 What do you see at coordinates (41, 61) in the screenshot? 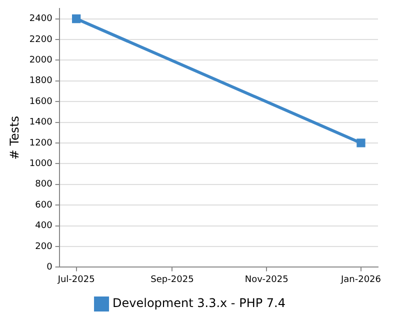
I see `y-tick-label: 2000` at bounding box center [41, 61].